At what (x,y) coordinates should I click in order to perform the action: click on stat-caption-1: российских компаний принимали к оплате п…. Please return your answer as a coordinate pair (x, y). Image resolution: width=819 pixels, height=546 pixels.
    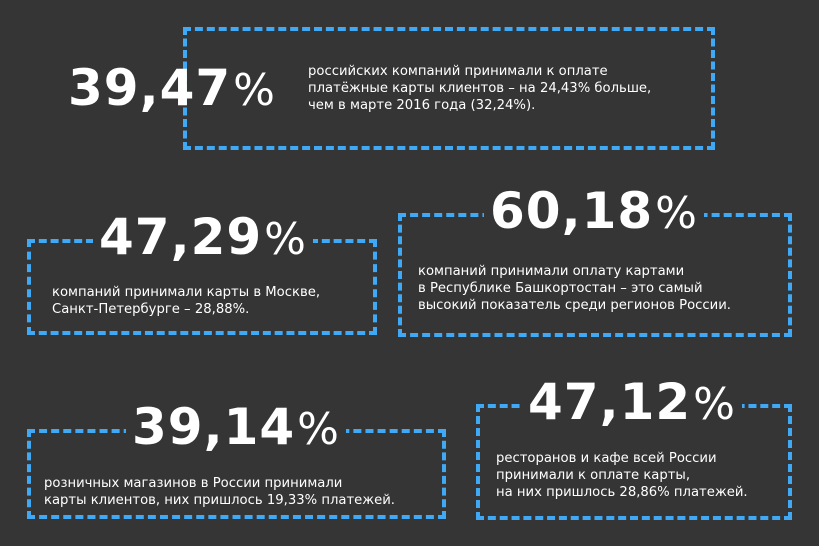
    Looking at the image, I should click on (480, 88).